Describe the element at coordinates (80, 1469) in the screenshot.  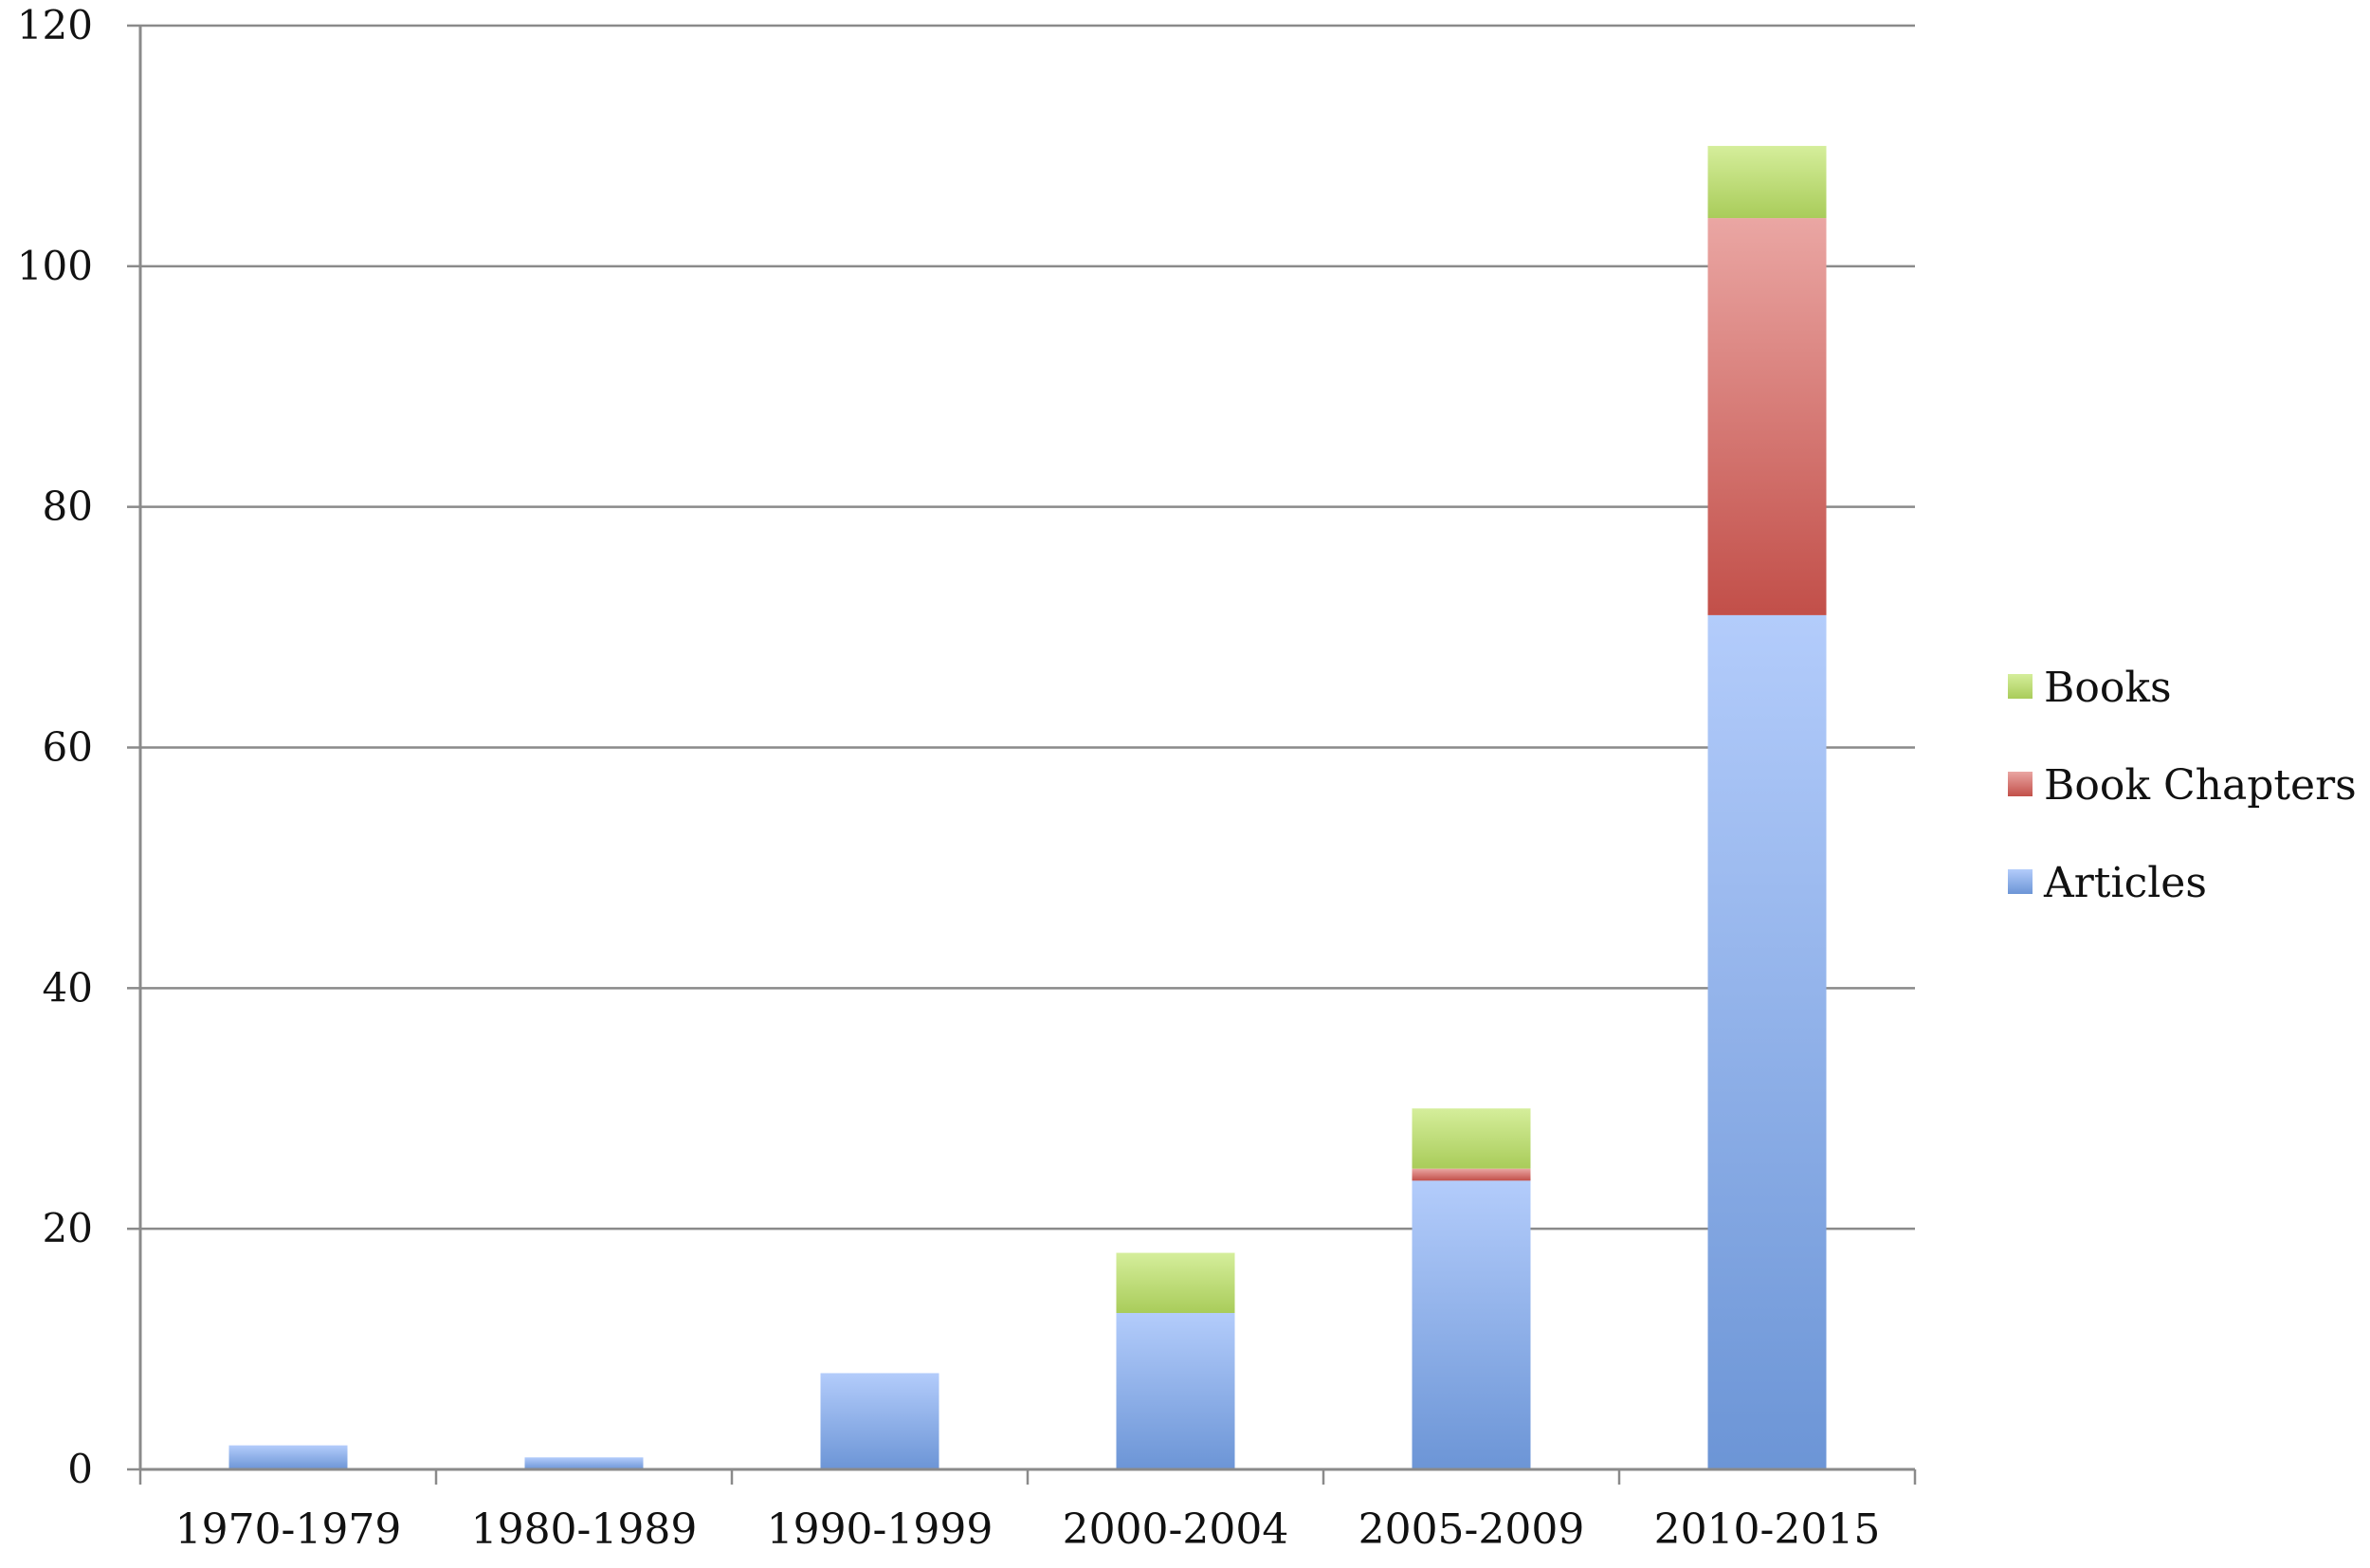
I see `y-tick-label: 0` at that location.